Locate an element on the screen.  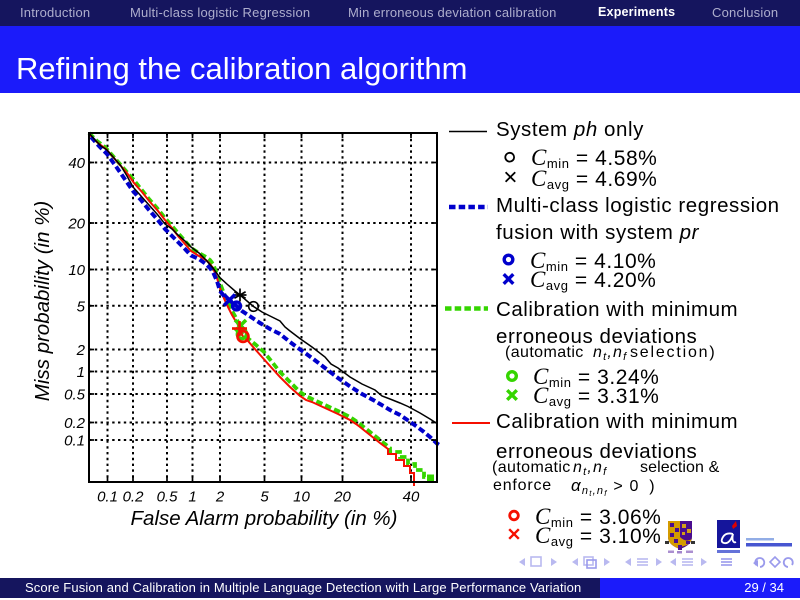
svg-text: Miss probability (in %) is located at coordinates (42, 301).